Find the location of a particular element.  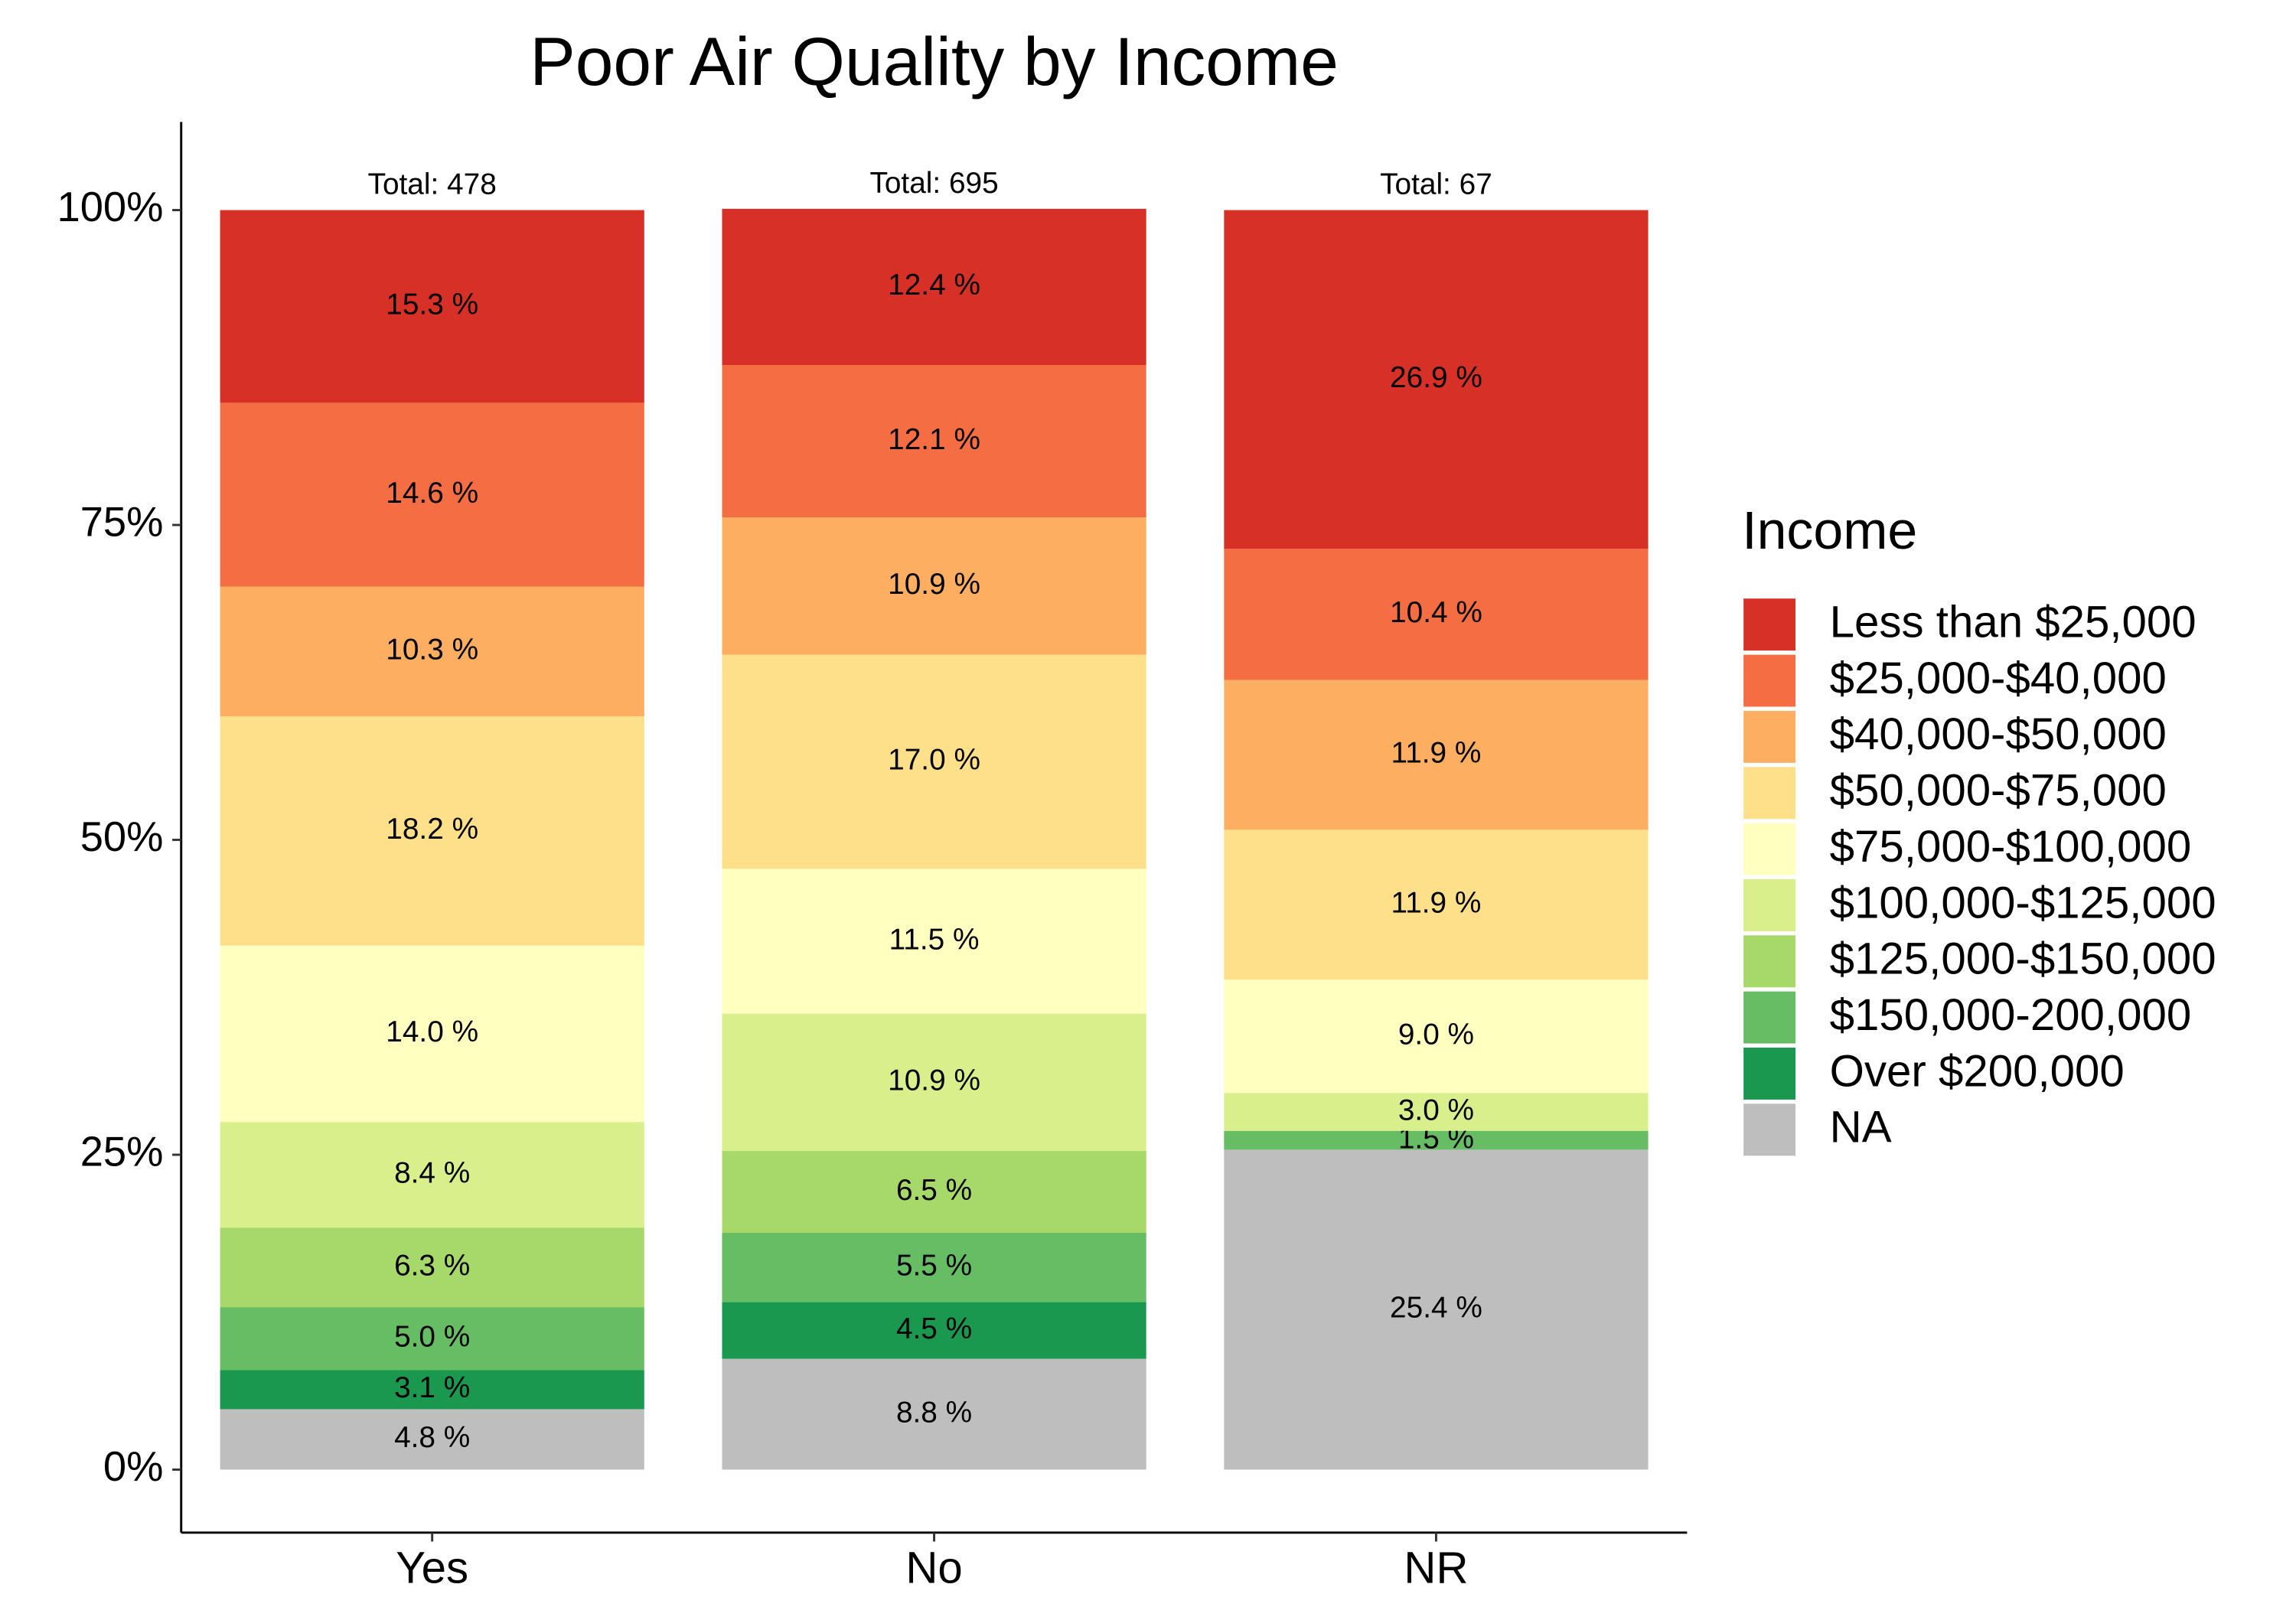

y-tick-label: 25% is located at coordinates (122, 1151).